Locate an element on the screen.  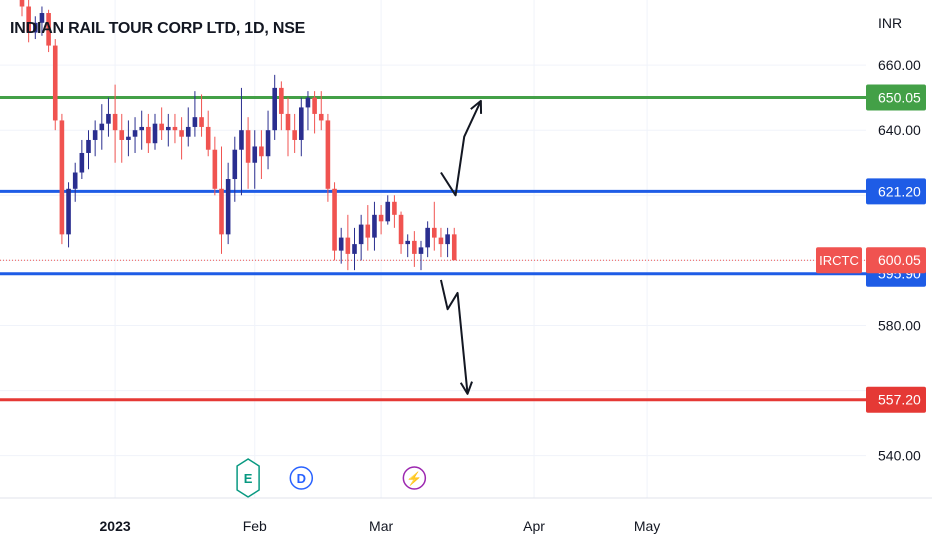
dividend-icon is located at coordinates (301, 478).